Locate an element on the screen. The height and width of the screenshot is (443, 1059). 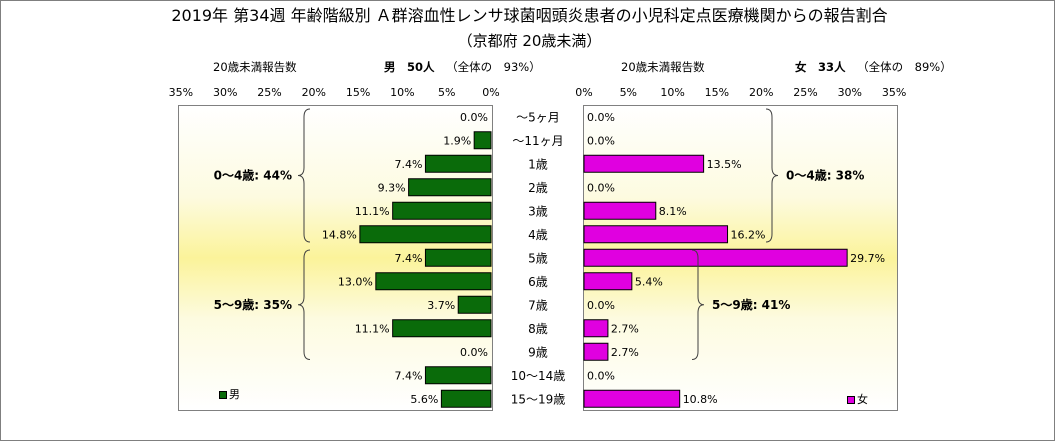
male-legend: 男 is located at coordinates (229, 394).